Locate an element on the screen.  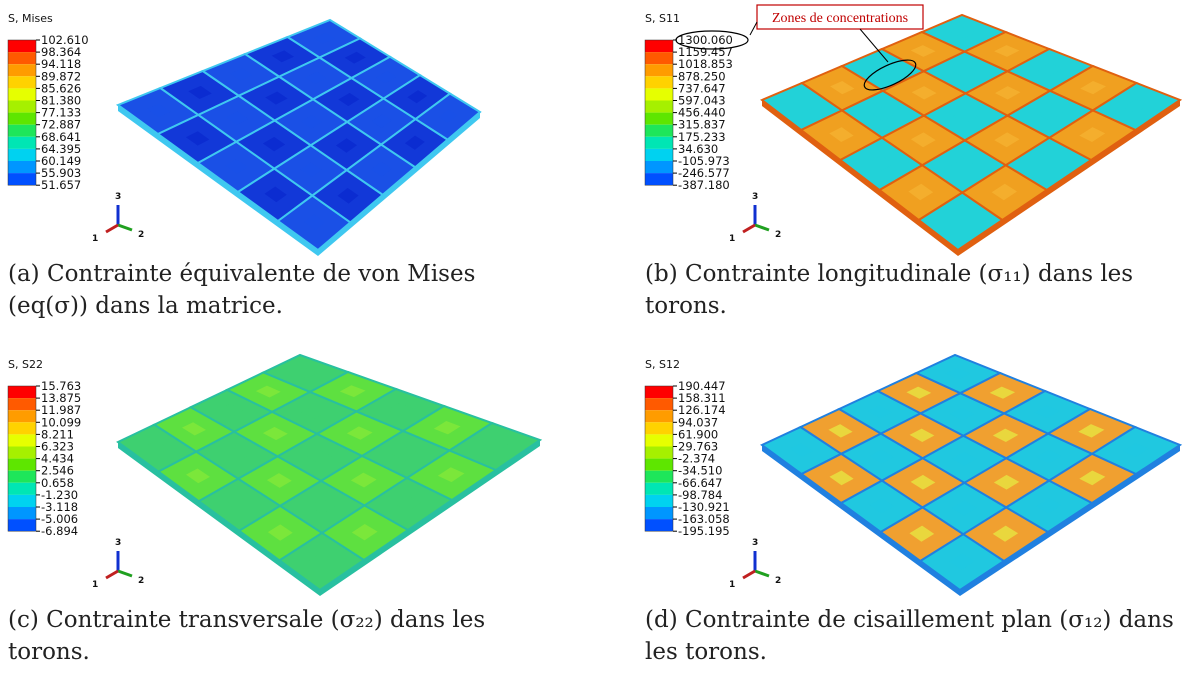
legend-value: 13.875 is located at coordinates (61, 398).